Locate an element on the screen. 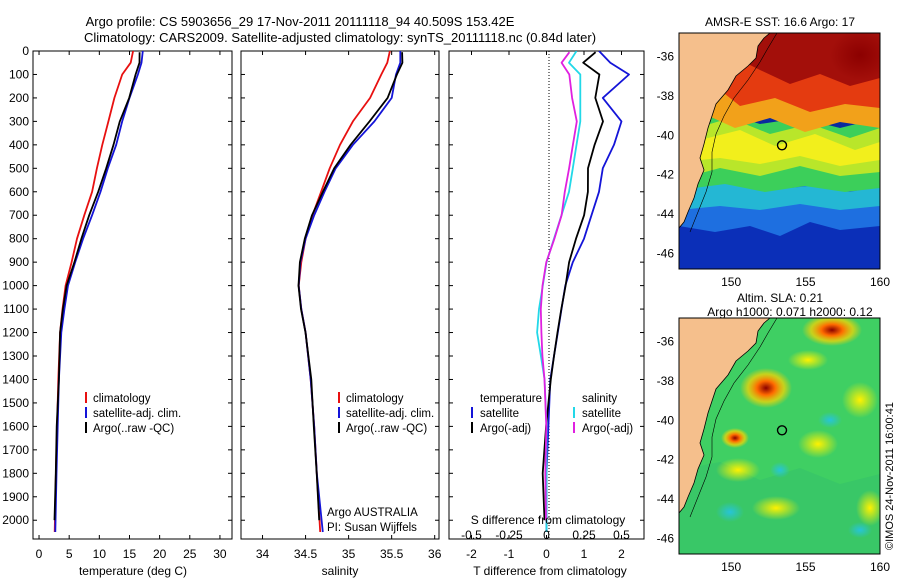 The height and width of the screenshot is (580, 900). x-tick-label-salinity: 0.5 is located at coordinates (621, 535).